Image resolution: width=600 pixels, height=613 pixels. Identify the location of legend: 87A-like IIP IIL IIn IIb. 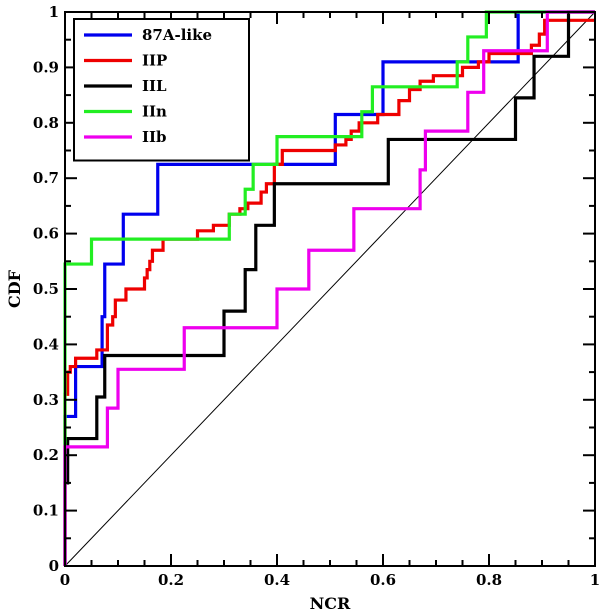
(161, 90).